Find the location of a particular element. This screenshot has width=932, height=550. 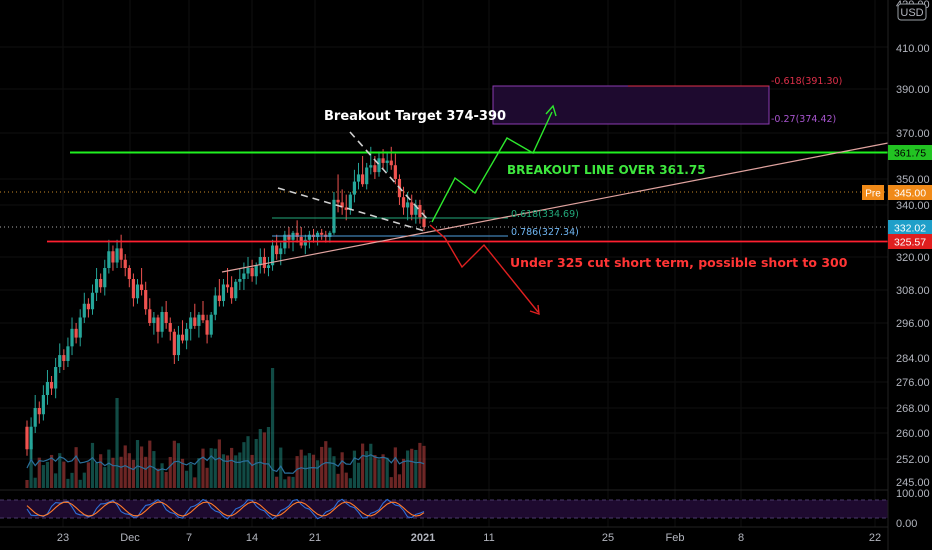

bearish-projection-path is located at coordinates (484, 268).